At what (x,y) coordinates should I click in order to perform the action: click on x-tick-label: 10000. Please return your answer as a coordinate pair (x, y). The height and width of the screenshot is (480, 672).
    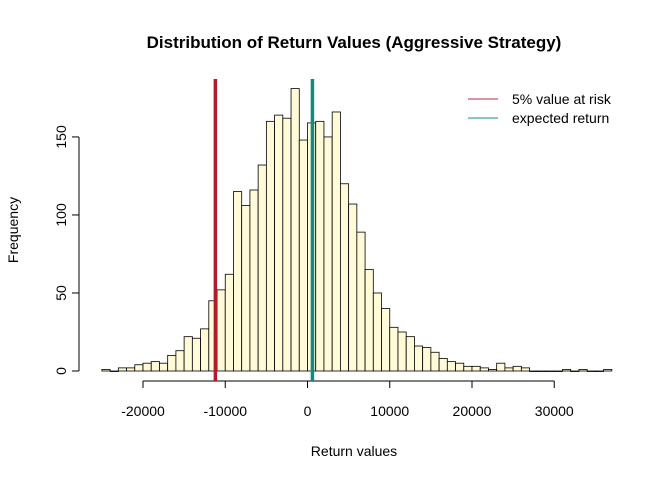
    Looking at the image, I should click on (389, 411).